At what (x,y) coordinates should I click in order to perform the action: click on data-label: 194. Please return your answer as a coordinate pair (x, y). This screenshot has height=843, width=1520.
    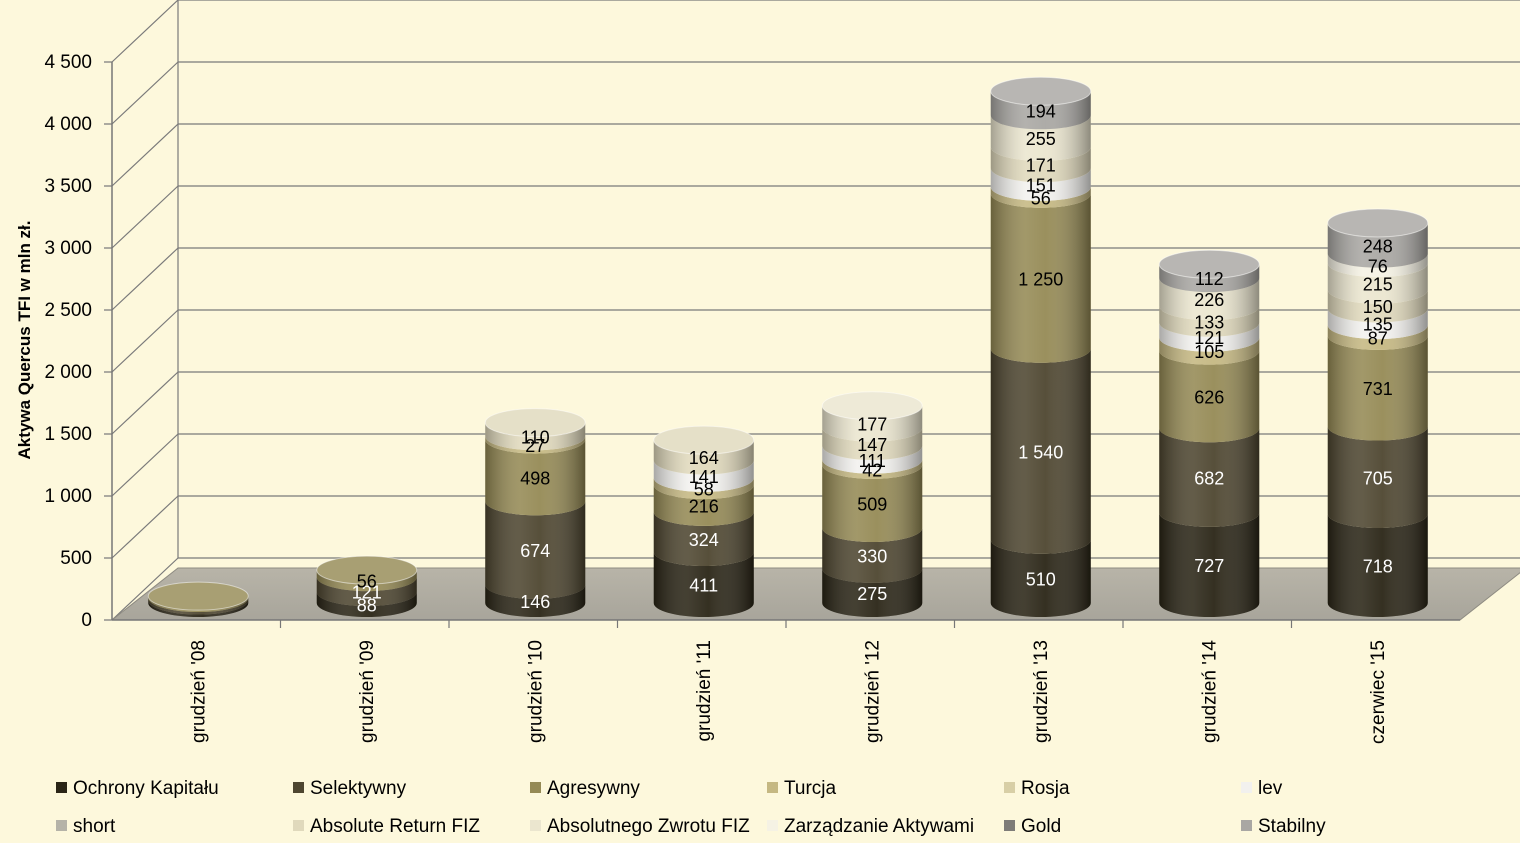
    Looking at the image, I should click on (1041, 111).